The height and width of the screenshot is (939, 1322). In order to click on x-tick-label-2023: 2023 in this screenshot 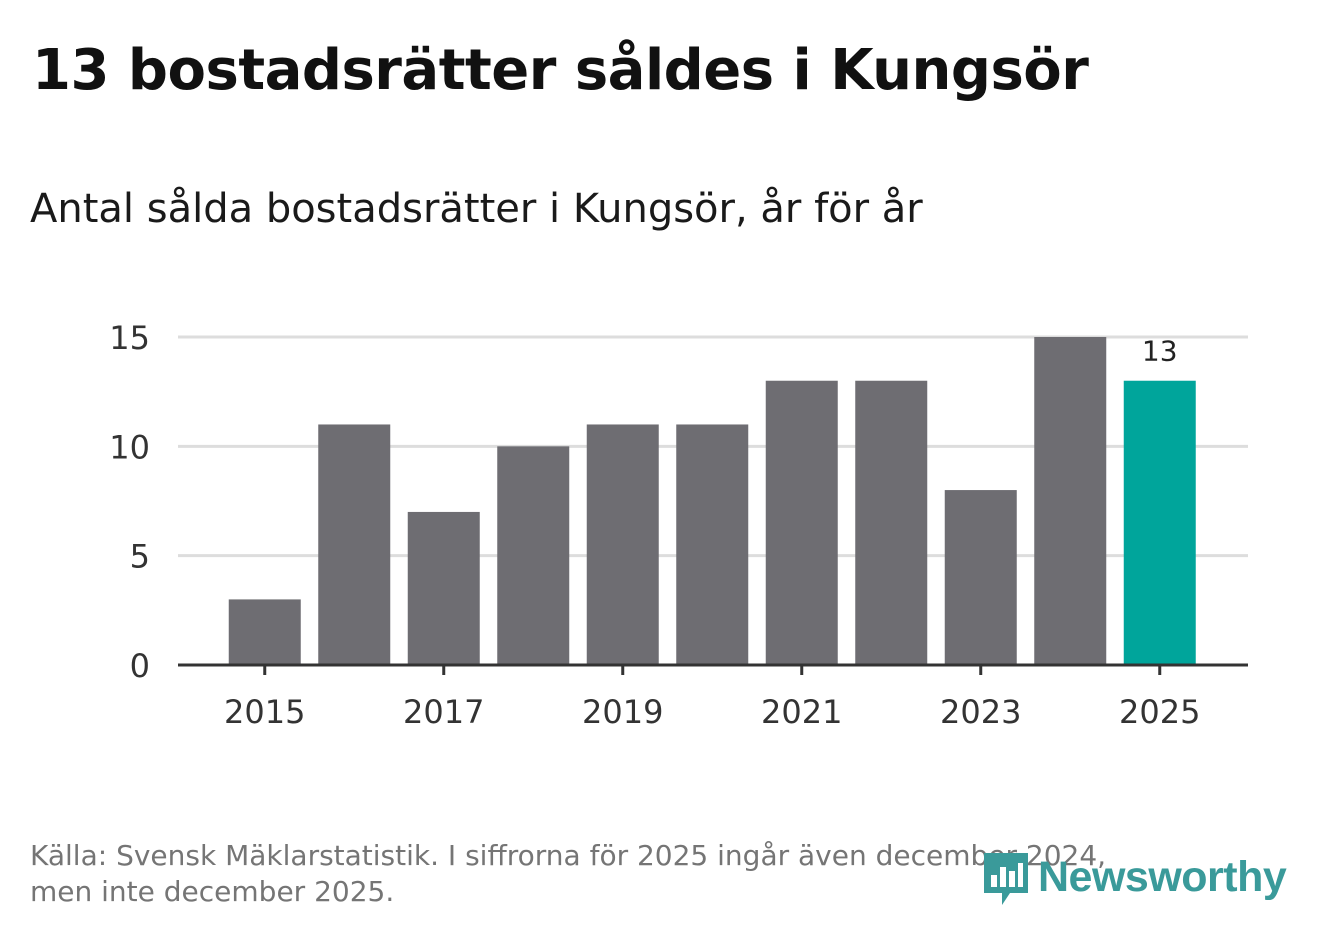, I will do `click(980, 712)`.